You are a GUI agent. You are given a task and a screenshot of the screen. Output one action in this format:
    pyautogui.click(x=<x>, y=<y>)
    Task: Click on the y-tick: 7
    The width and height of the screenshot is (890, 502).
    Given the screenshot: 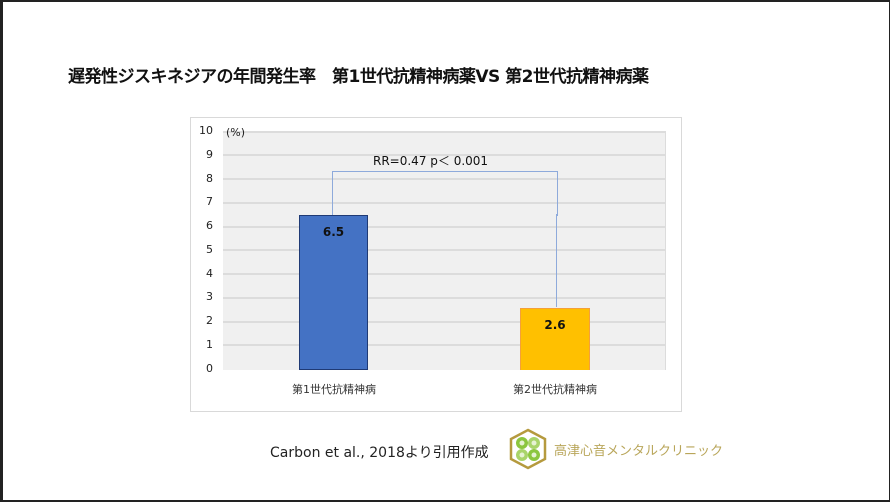 What is the action you would take?
    pyautogui.click(x=209, y=201)
    